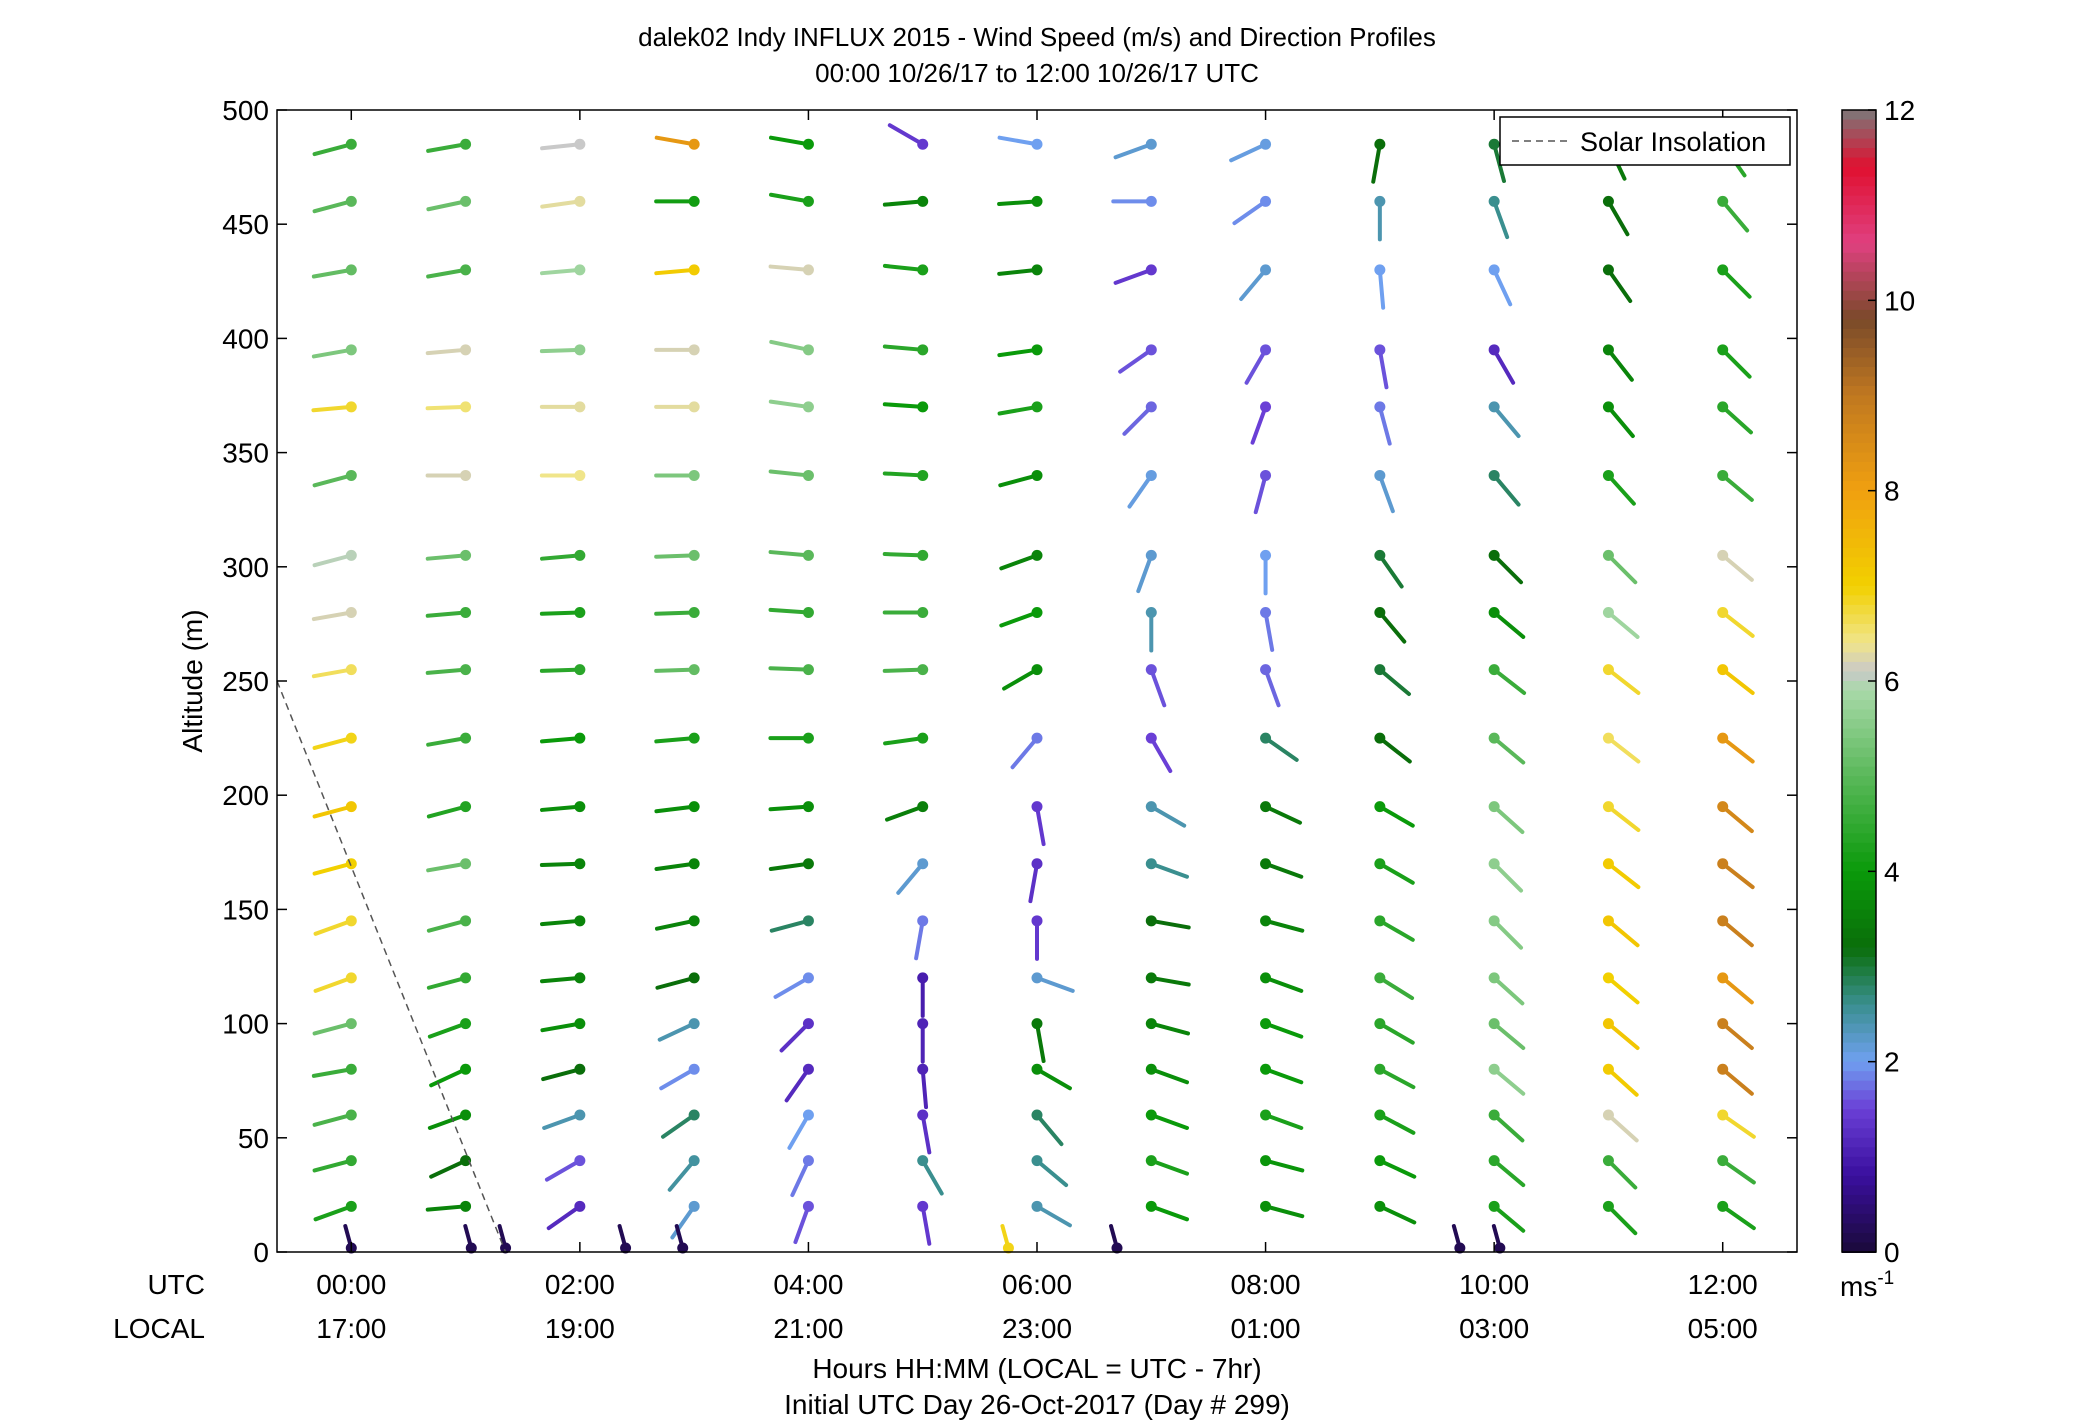 The height and width of the screenshot is (1425, 2098). Describe the element at coordinates (1037, 1328) in the screenshot. I see `x-tick-label-local: 23:00` at that location.